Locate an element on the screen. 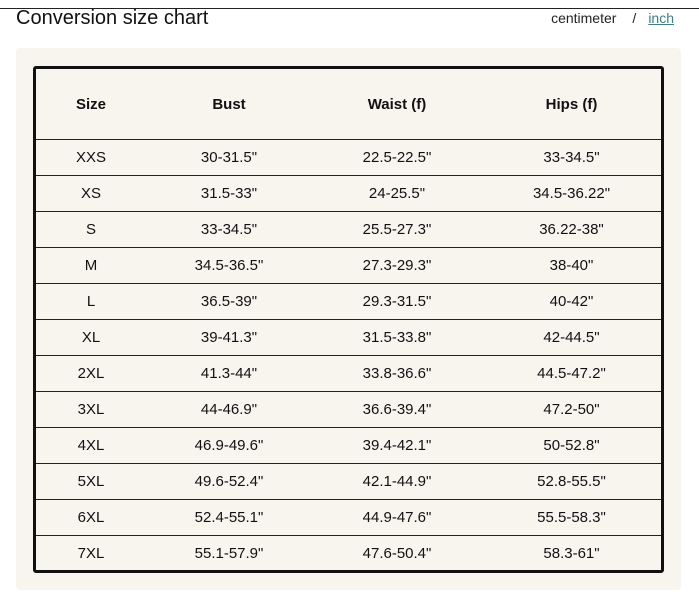  cell-size: XS is located at coordinates (91, 193).